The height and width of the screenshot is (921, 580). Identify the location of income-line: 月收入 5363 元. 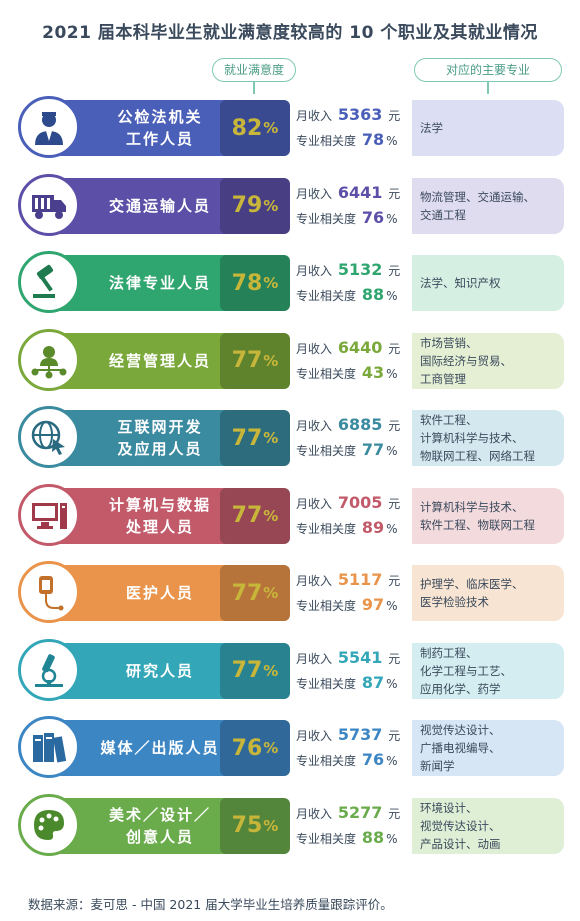
(348, 114).